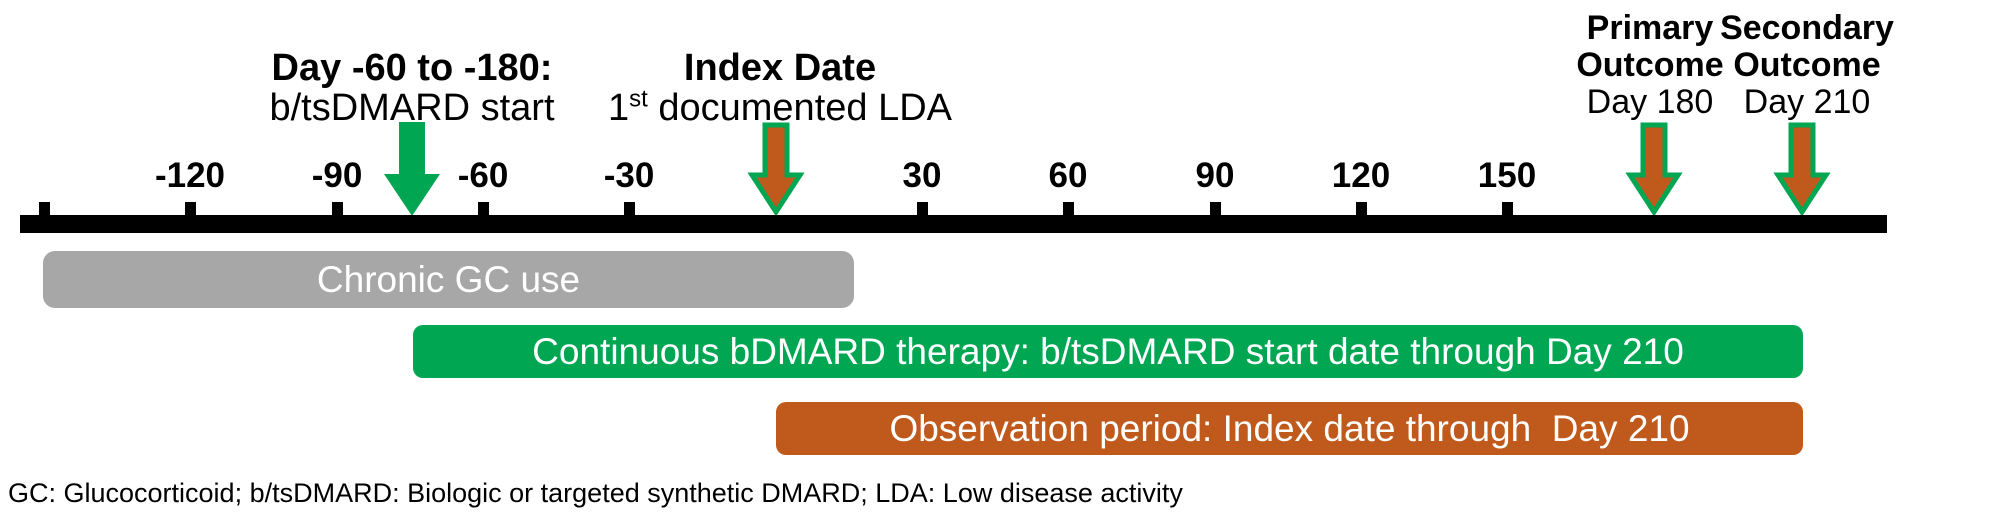 This screenshot has height=521, width=2000. What do you see at coordinates (1807, 102) in the screenshot?
I see `annotation-secondary-line3: Day 210` at bounding box center [1807, 102].